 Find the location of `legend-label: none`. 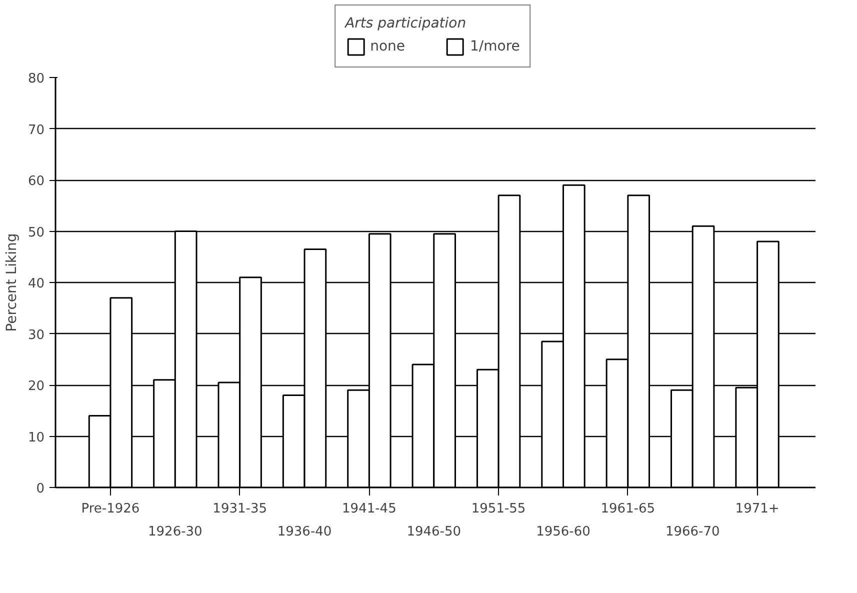

legend-label: none is located at coordinates (388, 46).